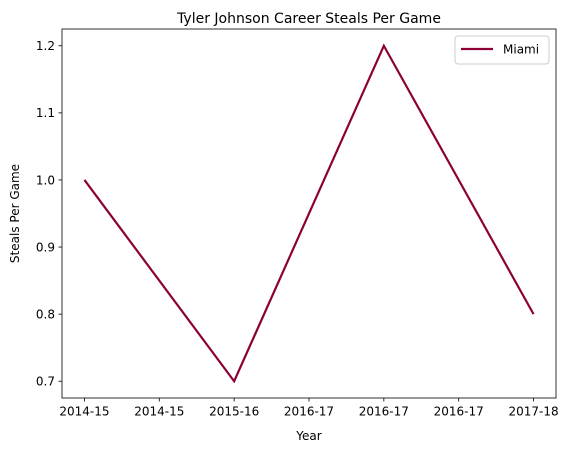 This screenshot has height=457, width=573. I want to click on y-tick-label: 0.7, so click(45, 382).